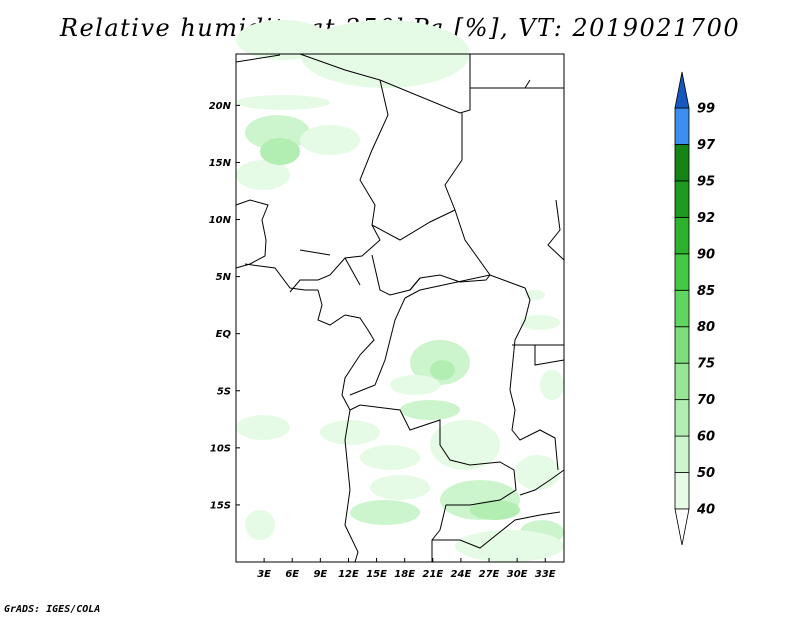  I want to click on colorbar-max-arrow, so click(682, 90).